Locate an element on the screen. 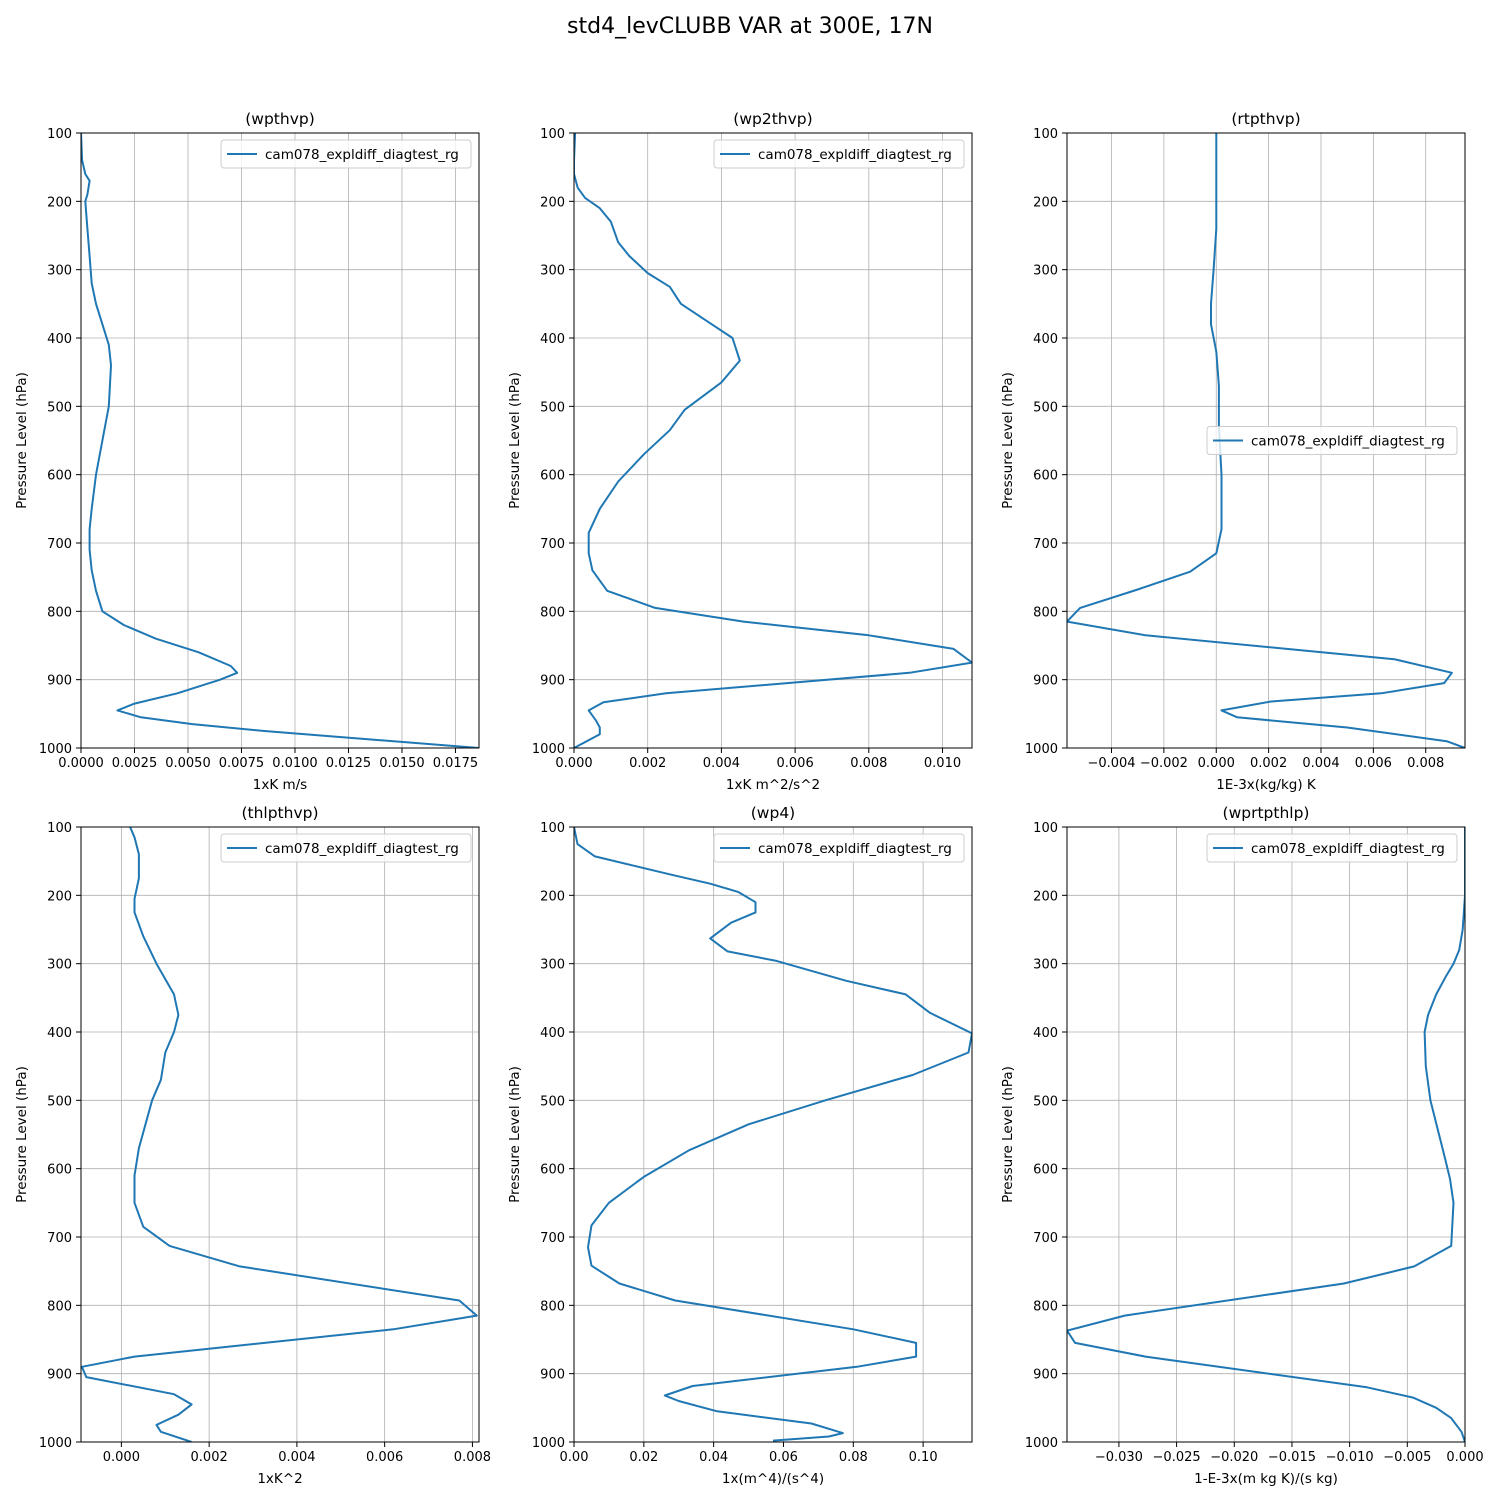 This screenshot has width=1500, height=1500. x-tick-label: 0.04 is located at coordinates (713, 1457).